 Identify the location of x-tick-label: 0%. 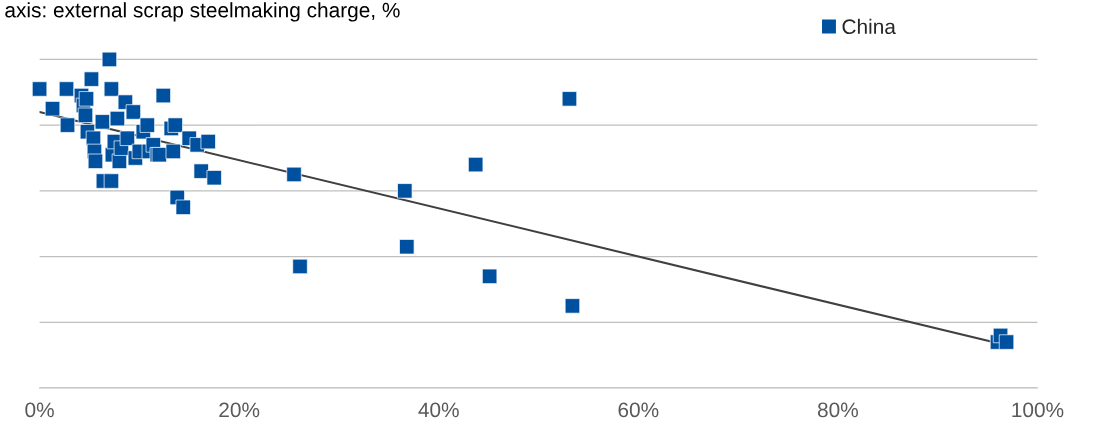
(39, 410).